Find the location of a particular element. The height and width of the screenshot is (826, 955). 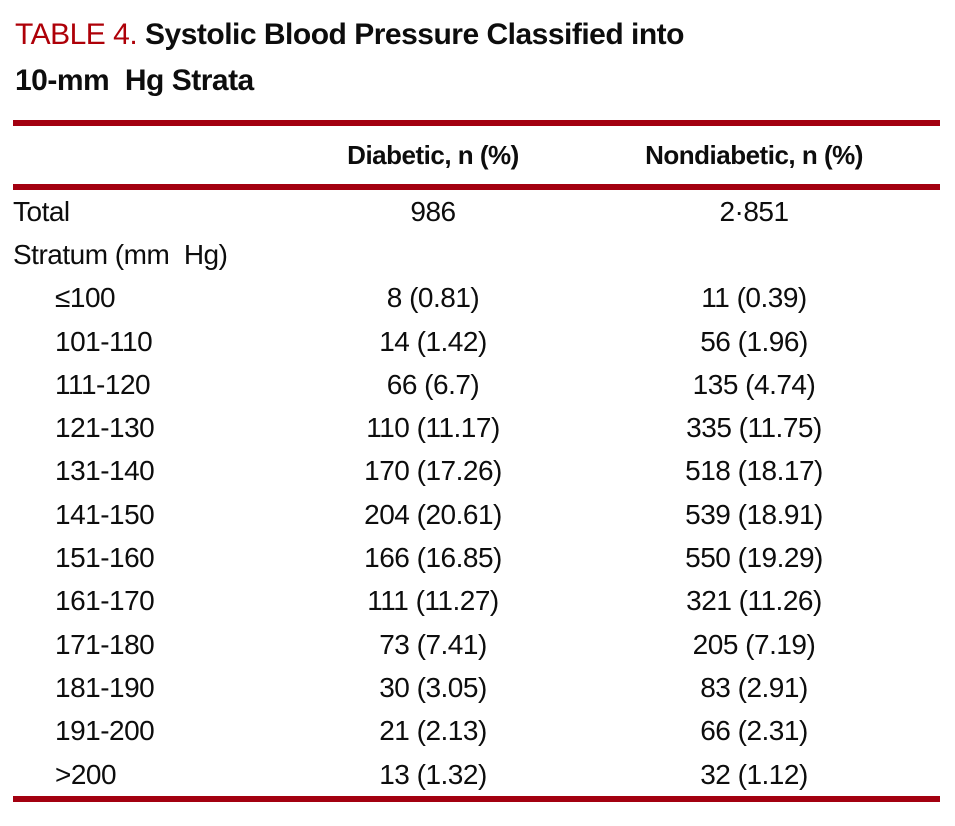

nondiabetic-value: 32 (1.12) is located at coordinates (754, 774).